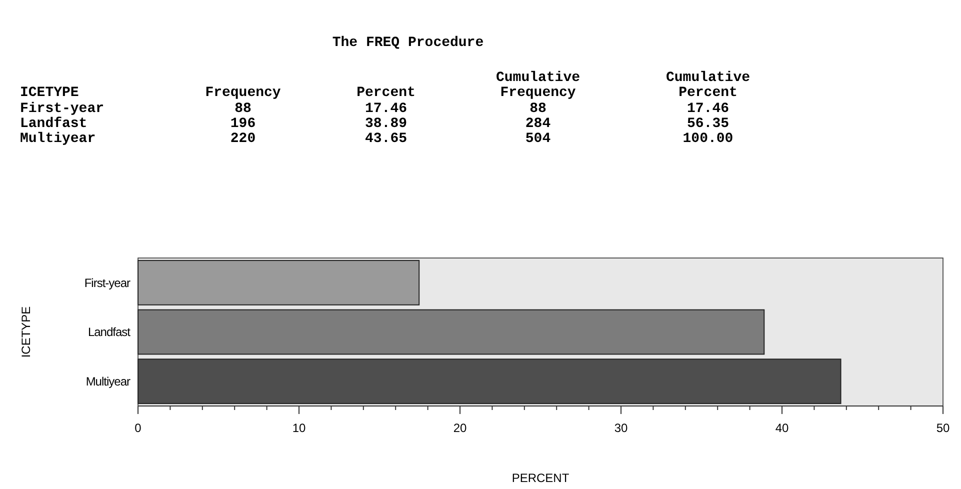 The height and width of the screenshot is (489, 961). Describe the element at coordinates (460, 428) in the screenshot. I see `x-tick-label: 20` at that location.